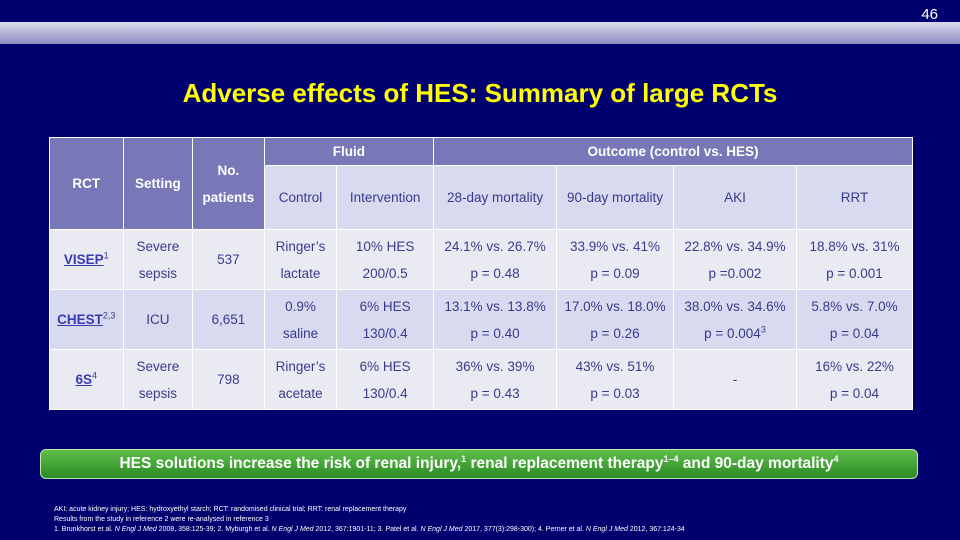  Describe the element at coordinates (735, 246) in the screenshot. I see `value: 22.8% vs. 34.9%` at that location.